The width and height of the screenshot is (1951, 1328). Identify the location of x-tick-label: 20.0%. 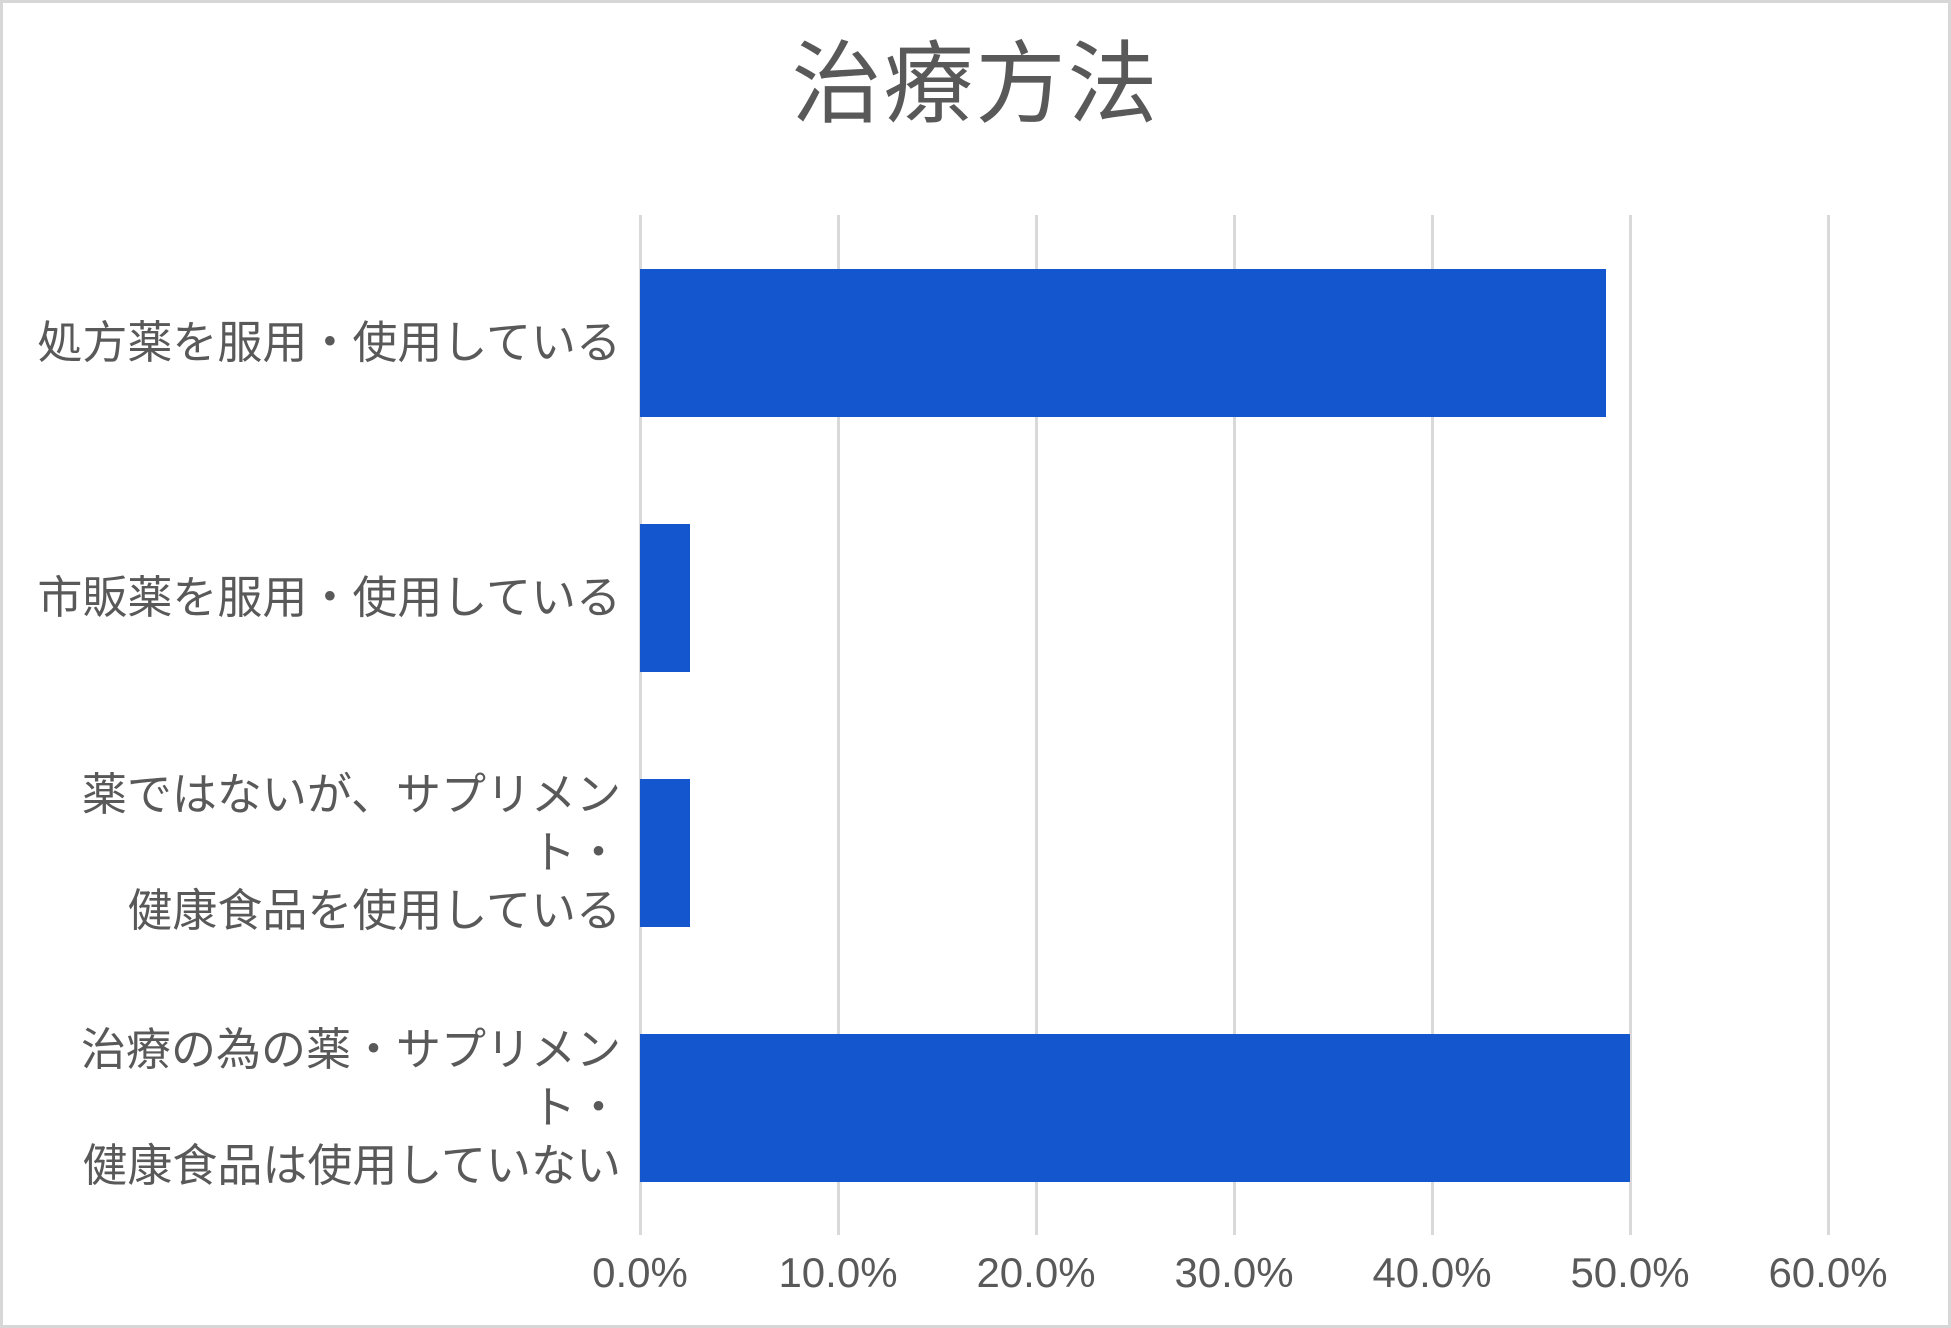
(1036, 1272).